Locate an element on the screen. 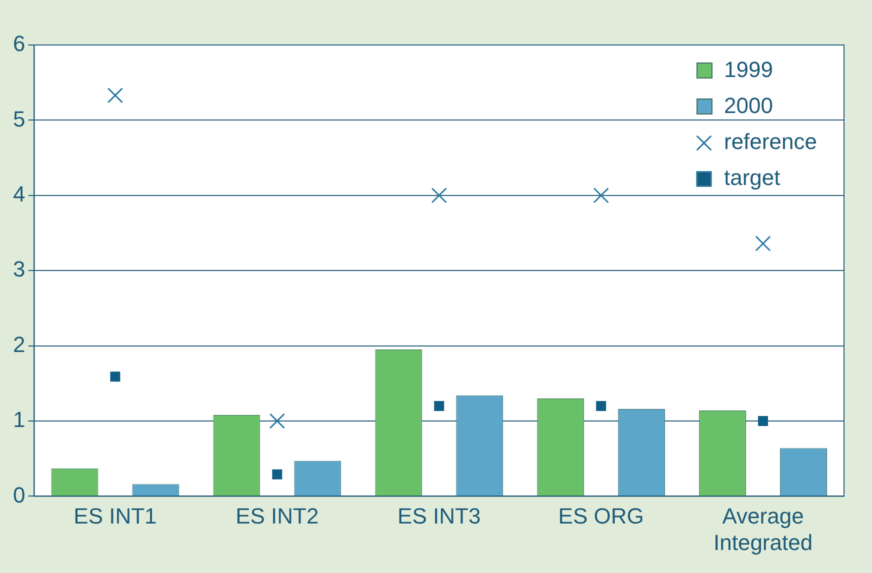 Image resolution: width=872 pixels, height=573 pixels. y-tick-label: 2 is located at coordinates (19, 344).